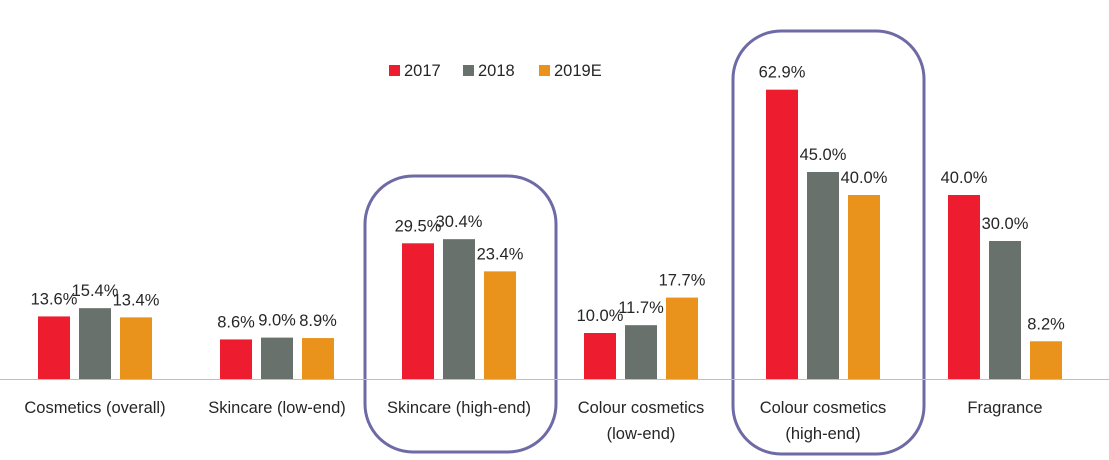 The height and width of the screenshot is (460, 1109). Describe the element at coordinates (641, 308) in the screenshot. I see `data-label-2018-3: 11.7%` at that location.